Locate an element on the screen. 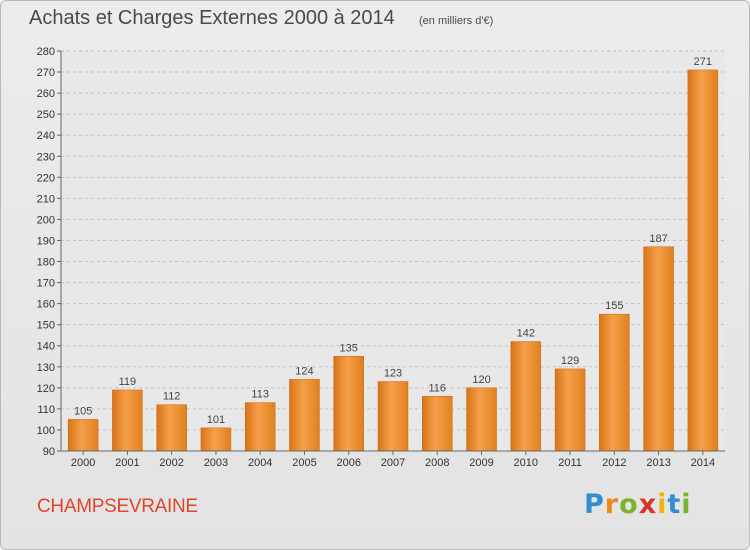 The image size is (750, 550). y-tick-label: 270 is located at coordinates (46, 73).